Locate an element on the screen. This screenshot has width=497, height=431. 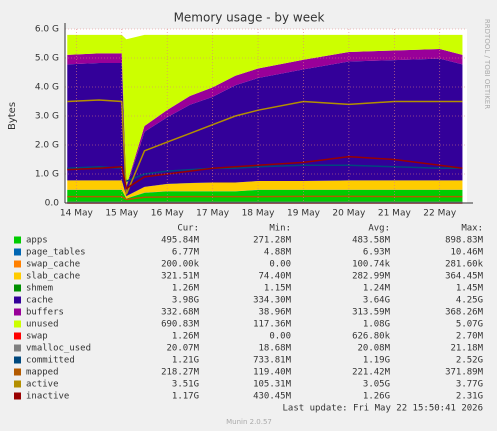
legend-value: 20.08M is located at coordinates (373, 349).